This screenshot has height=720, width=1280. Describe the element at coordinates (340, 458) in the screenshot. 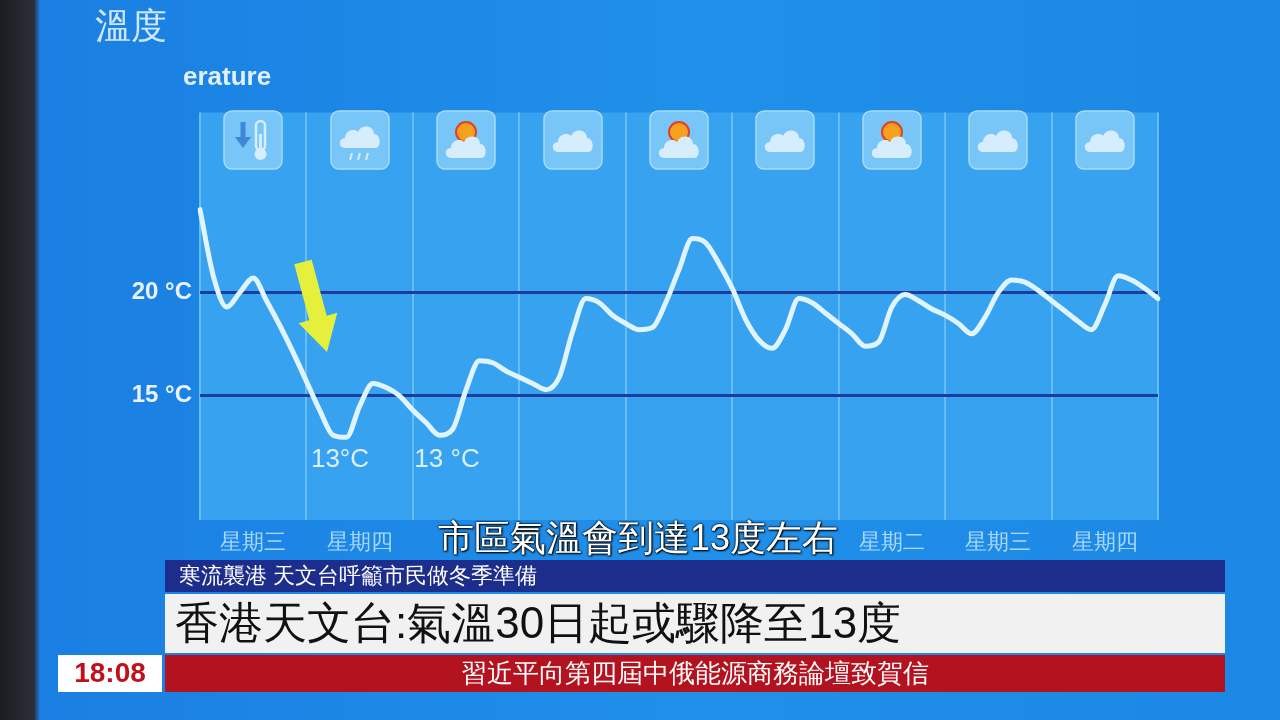

I see `annotation: 13°C` at that location.